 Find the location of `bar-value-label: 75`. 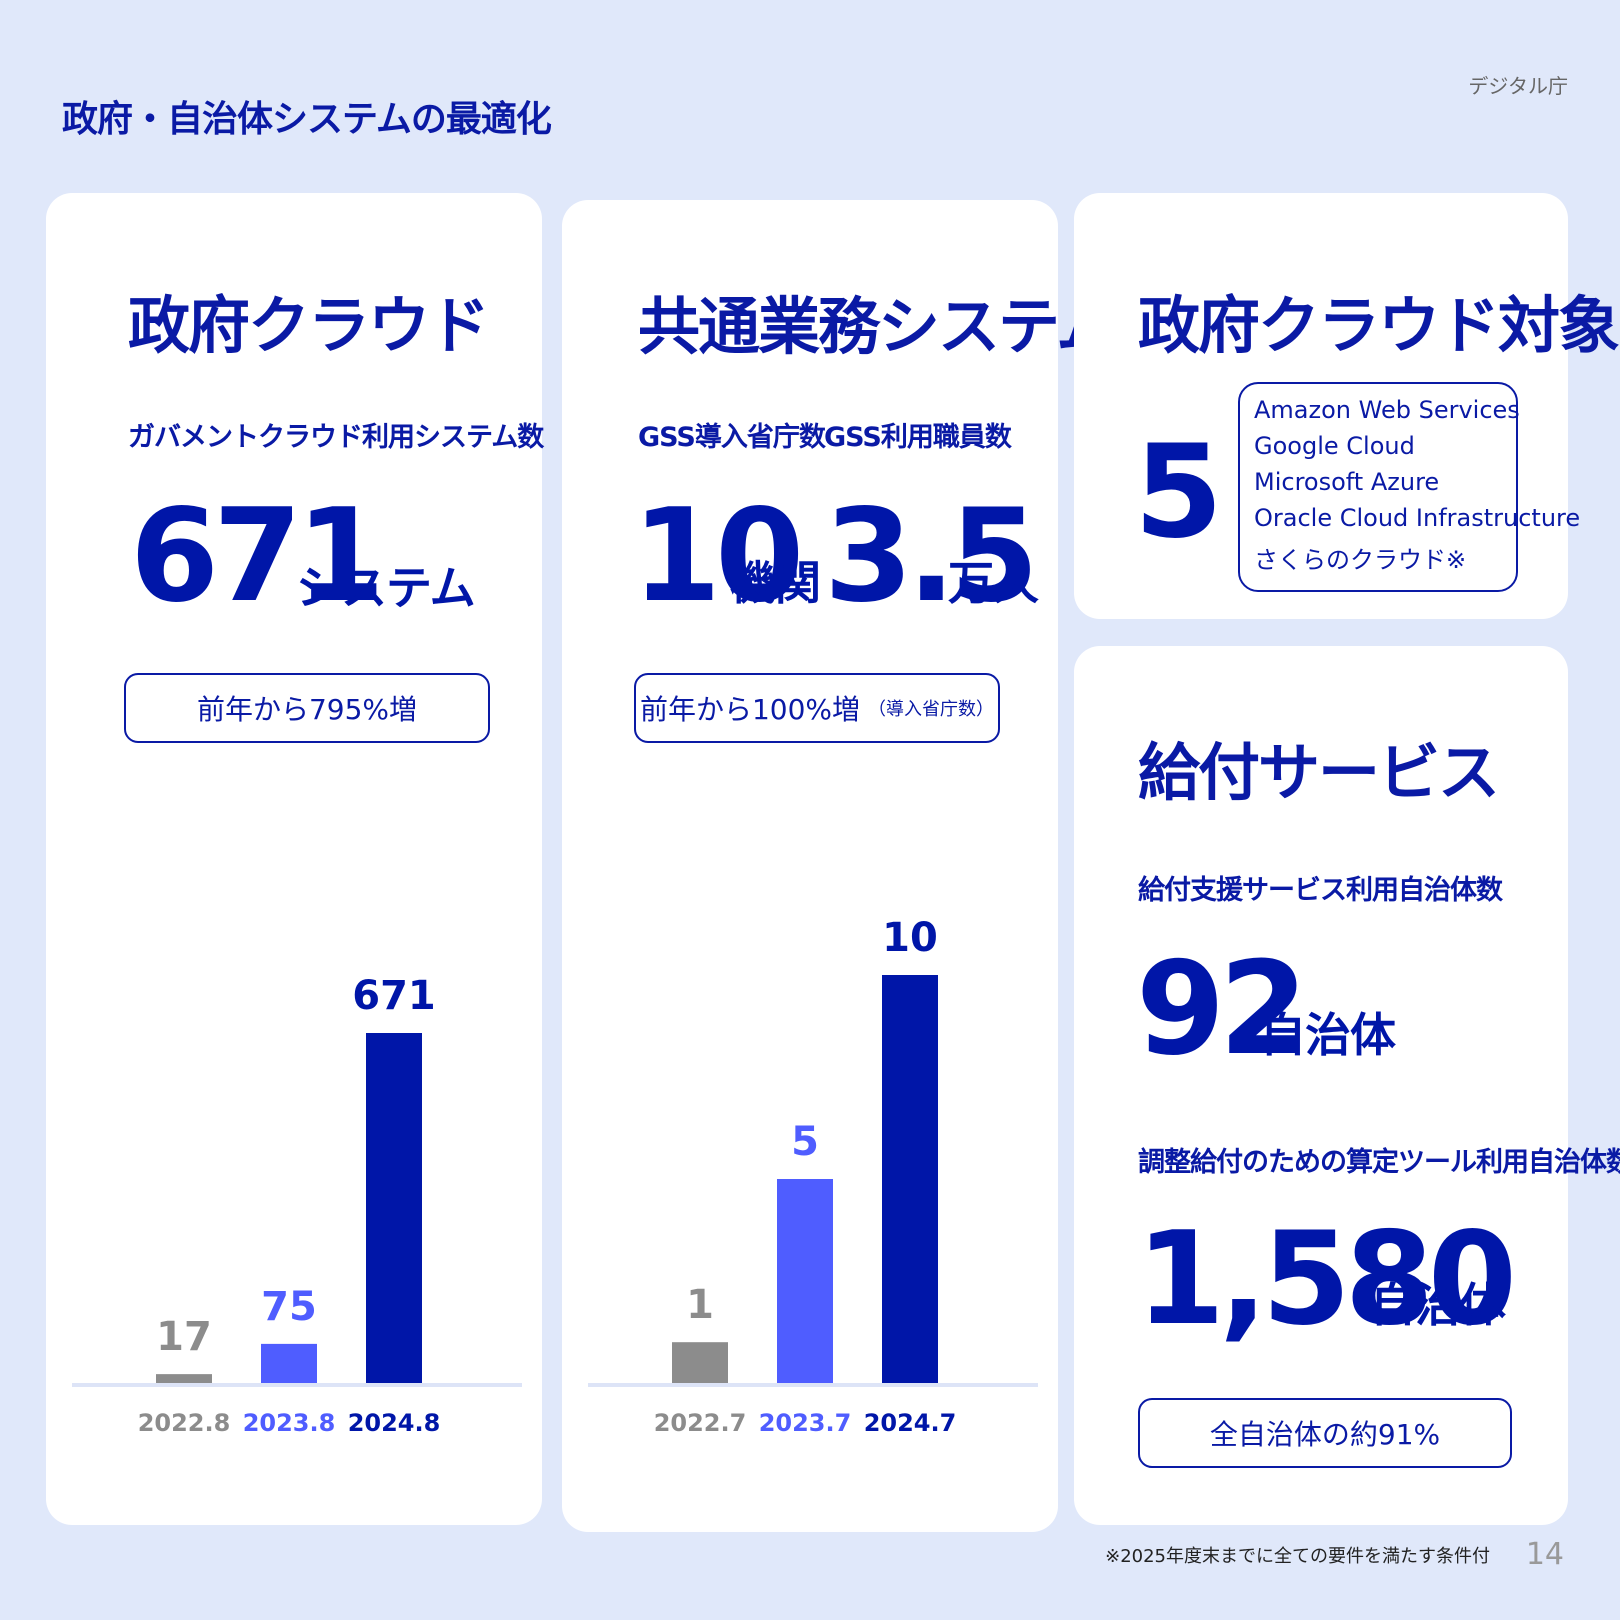

bar-value-label: 75 is located at coordinates (289, 1307).